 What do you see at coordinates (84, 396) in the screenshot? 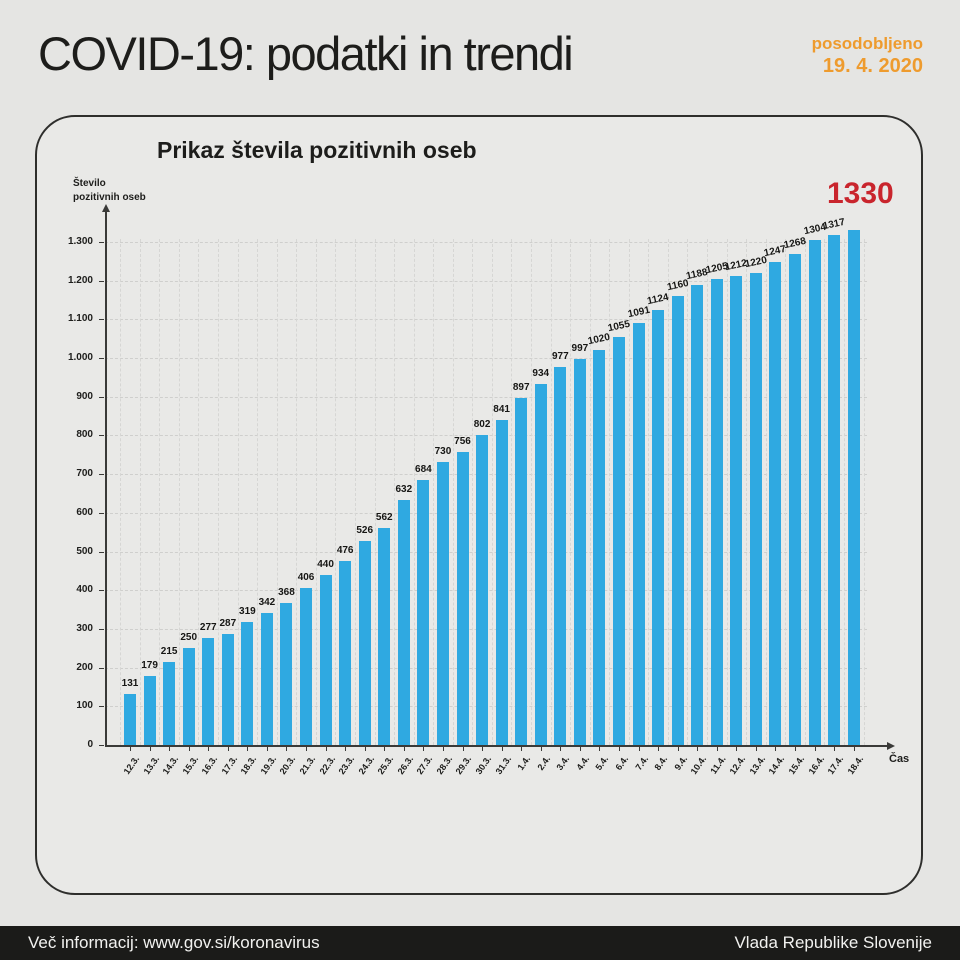
I see `y-tick-label: 900` at bounding box center [84, 396].